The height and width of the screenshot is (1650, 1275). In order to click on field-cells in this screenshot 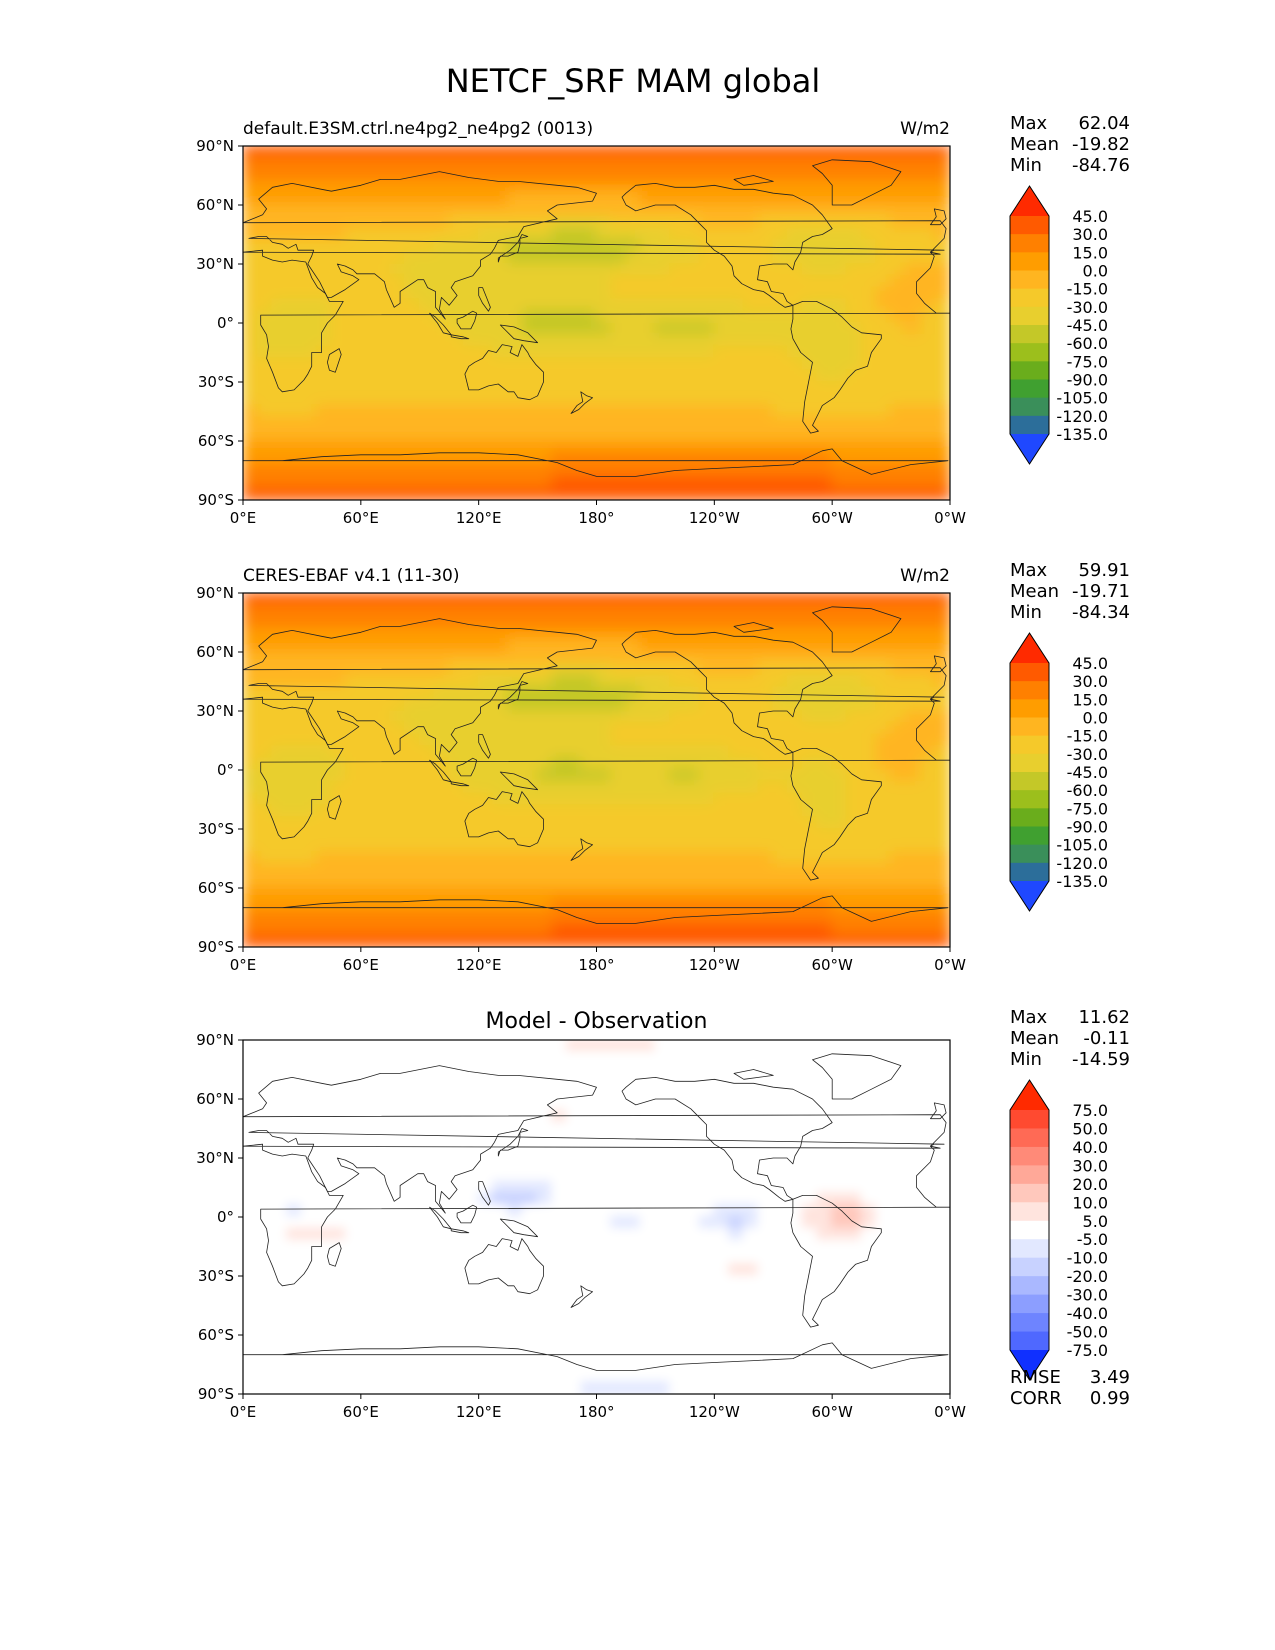, I will do `click(596, 323)`.